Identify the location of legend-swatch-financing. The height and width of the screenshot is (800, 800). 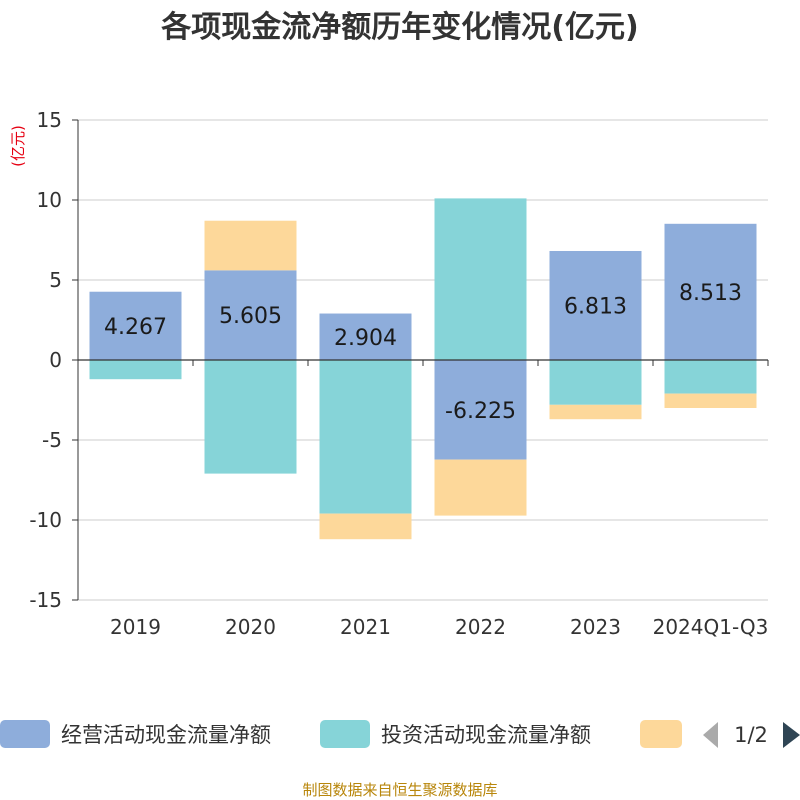
(661, 734).